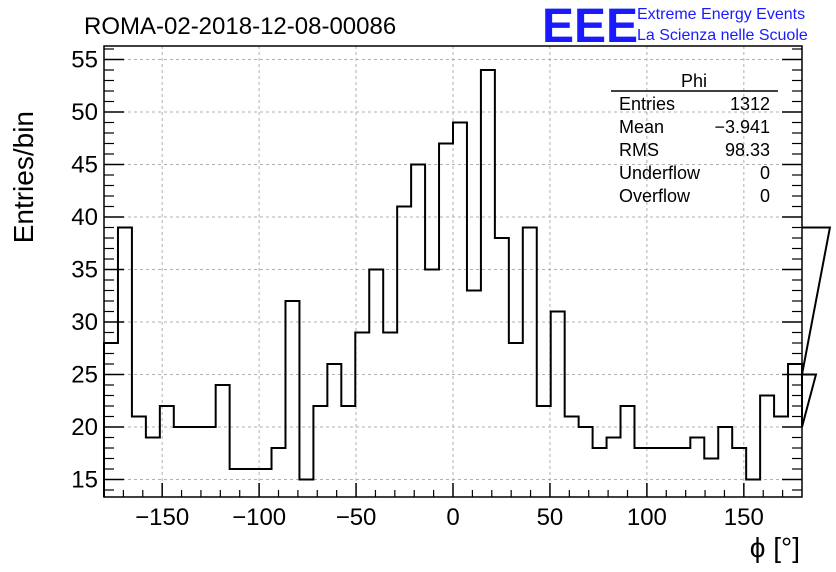 This screenshot has width=836, height=572. Describe the element at coordinates (259, 517) in the screenshot. I see `x-tick-label: −100` at that location.